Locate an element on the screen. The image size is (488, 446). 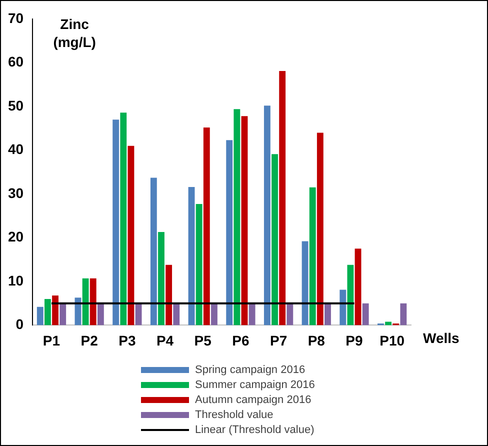
x-tick-label: P5 is located at coordinates (203, 340).